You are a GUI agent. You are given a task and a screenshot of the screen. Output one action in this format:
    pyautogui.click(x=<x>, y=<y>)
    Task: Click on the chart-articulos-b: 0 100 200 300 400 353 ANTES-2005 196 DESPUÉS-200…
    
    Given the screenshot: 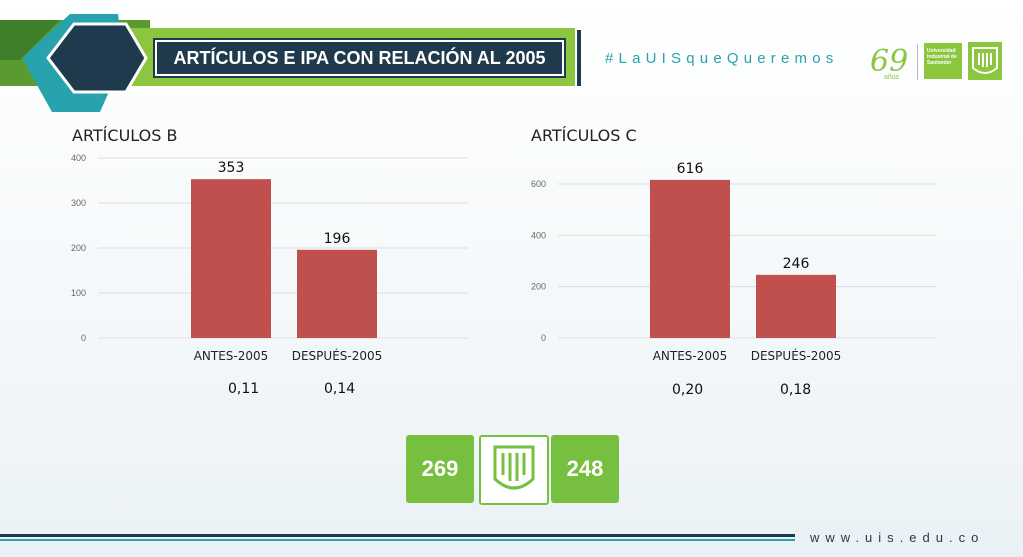 What is the action you would take?
    pyautogui.click(x=269, y=258)
    